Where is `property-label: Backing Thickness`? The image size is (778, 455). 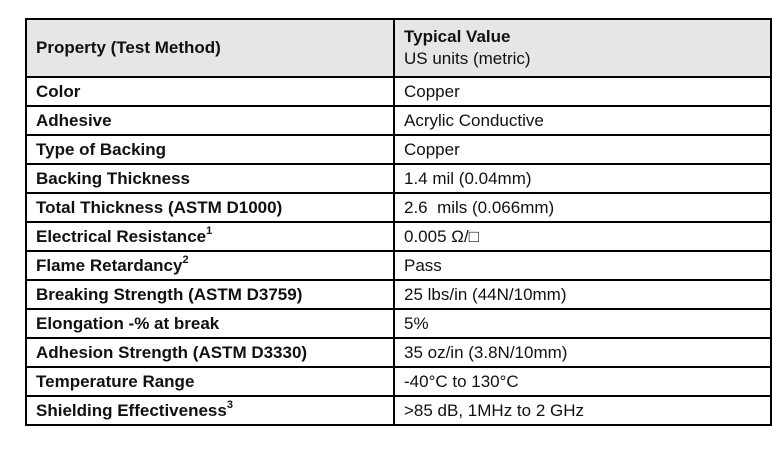
property-label: Backing Thickness is located at coordinates (113, 178).